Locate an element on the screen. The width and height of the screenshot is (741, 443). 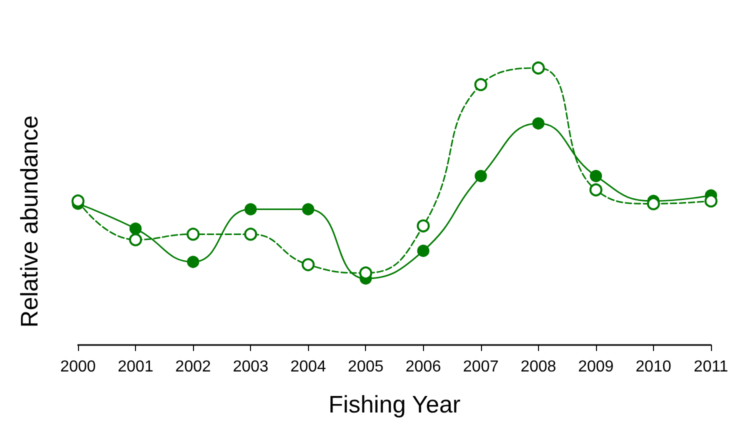
x-tick-label: 2005 is located at coordinates (366, 367).